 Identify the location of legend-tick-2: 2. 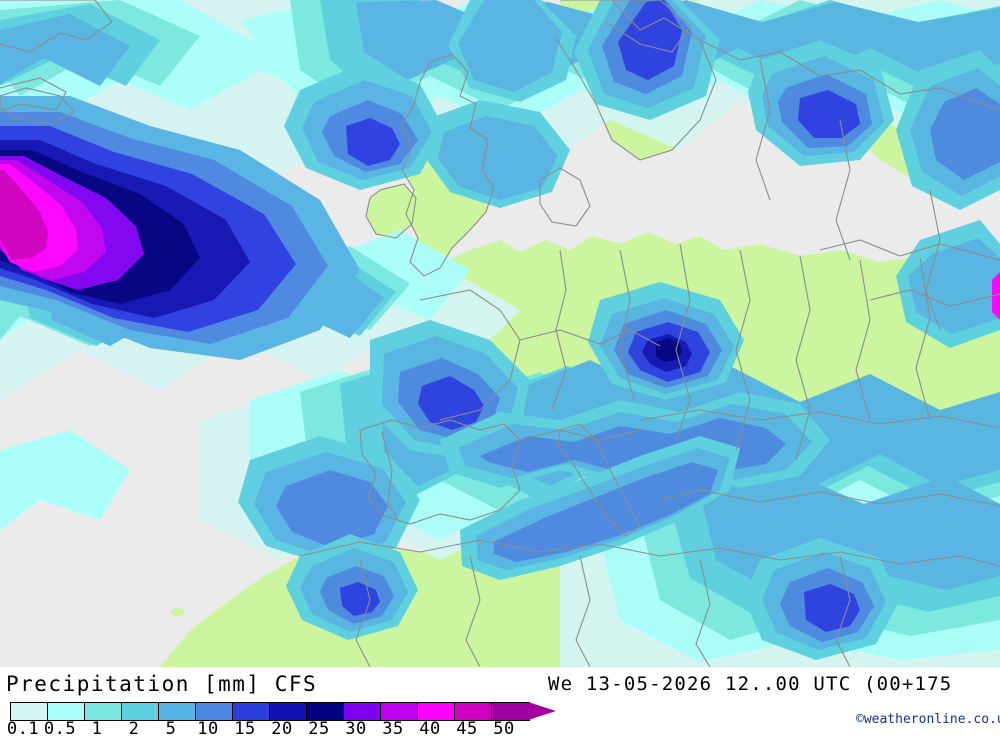
(134, 729).